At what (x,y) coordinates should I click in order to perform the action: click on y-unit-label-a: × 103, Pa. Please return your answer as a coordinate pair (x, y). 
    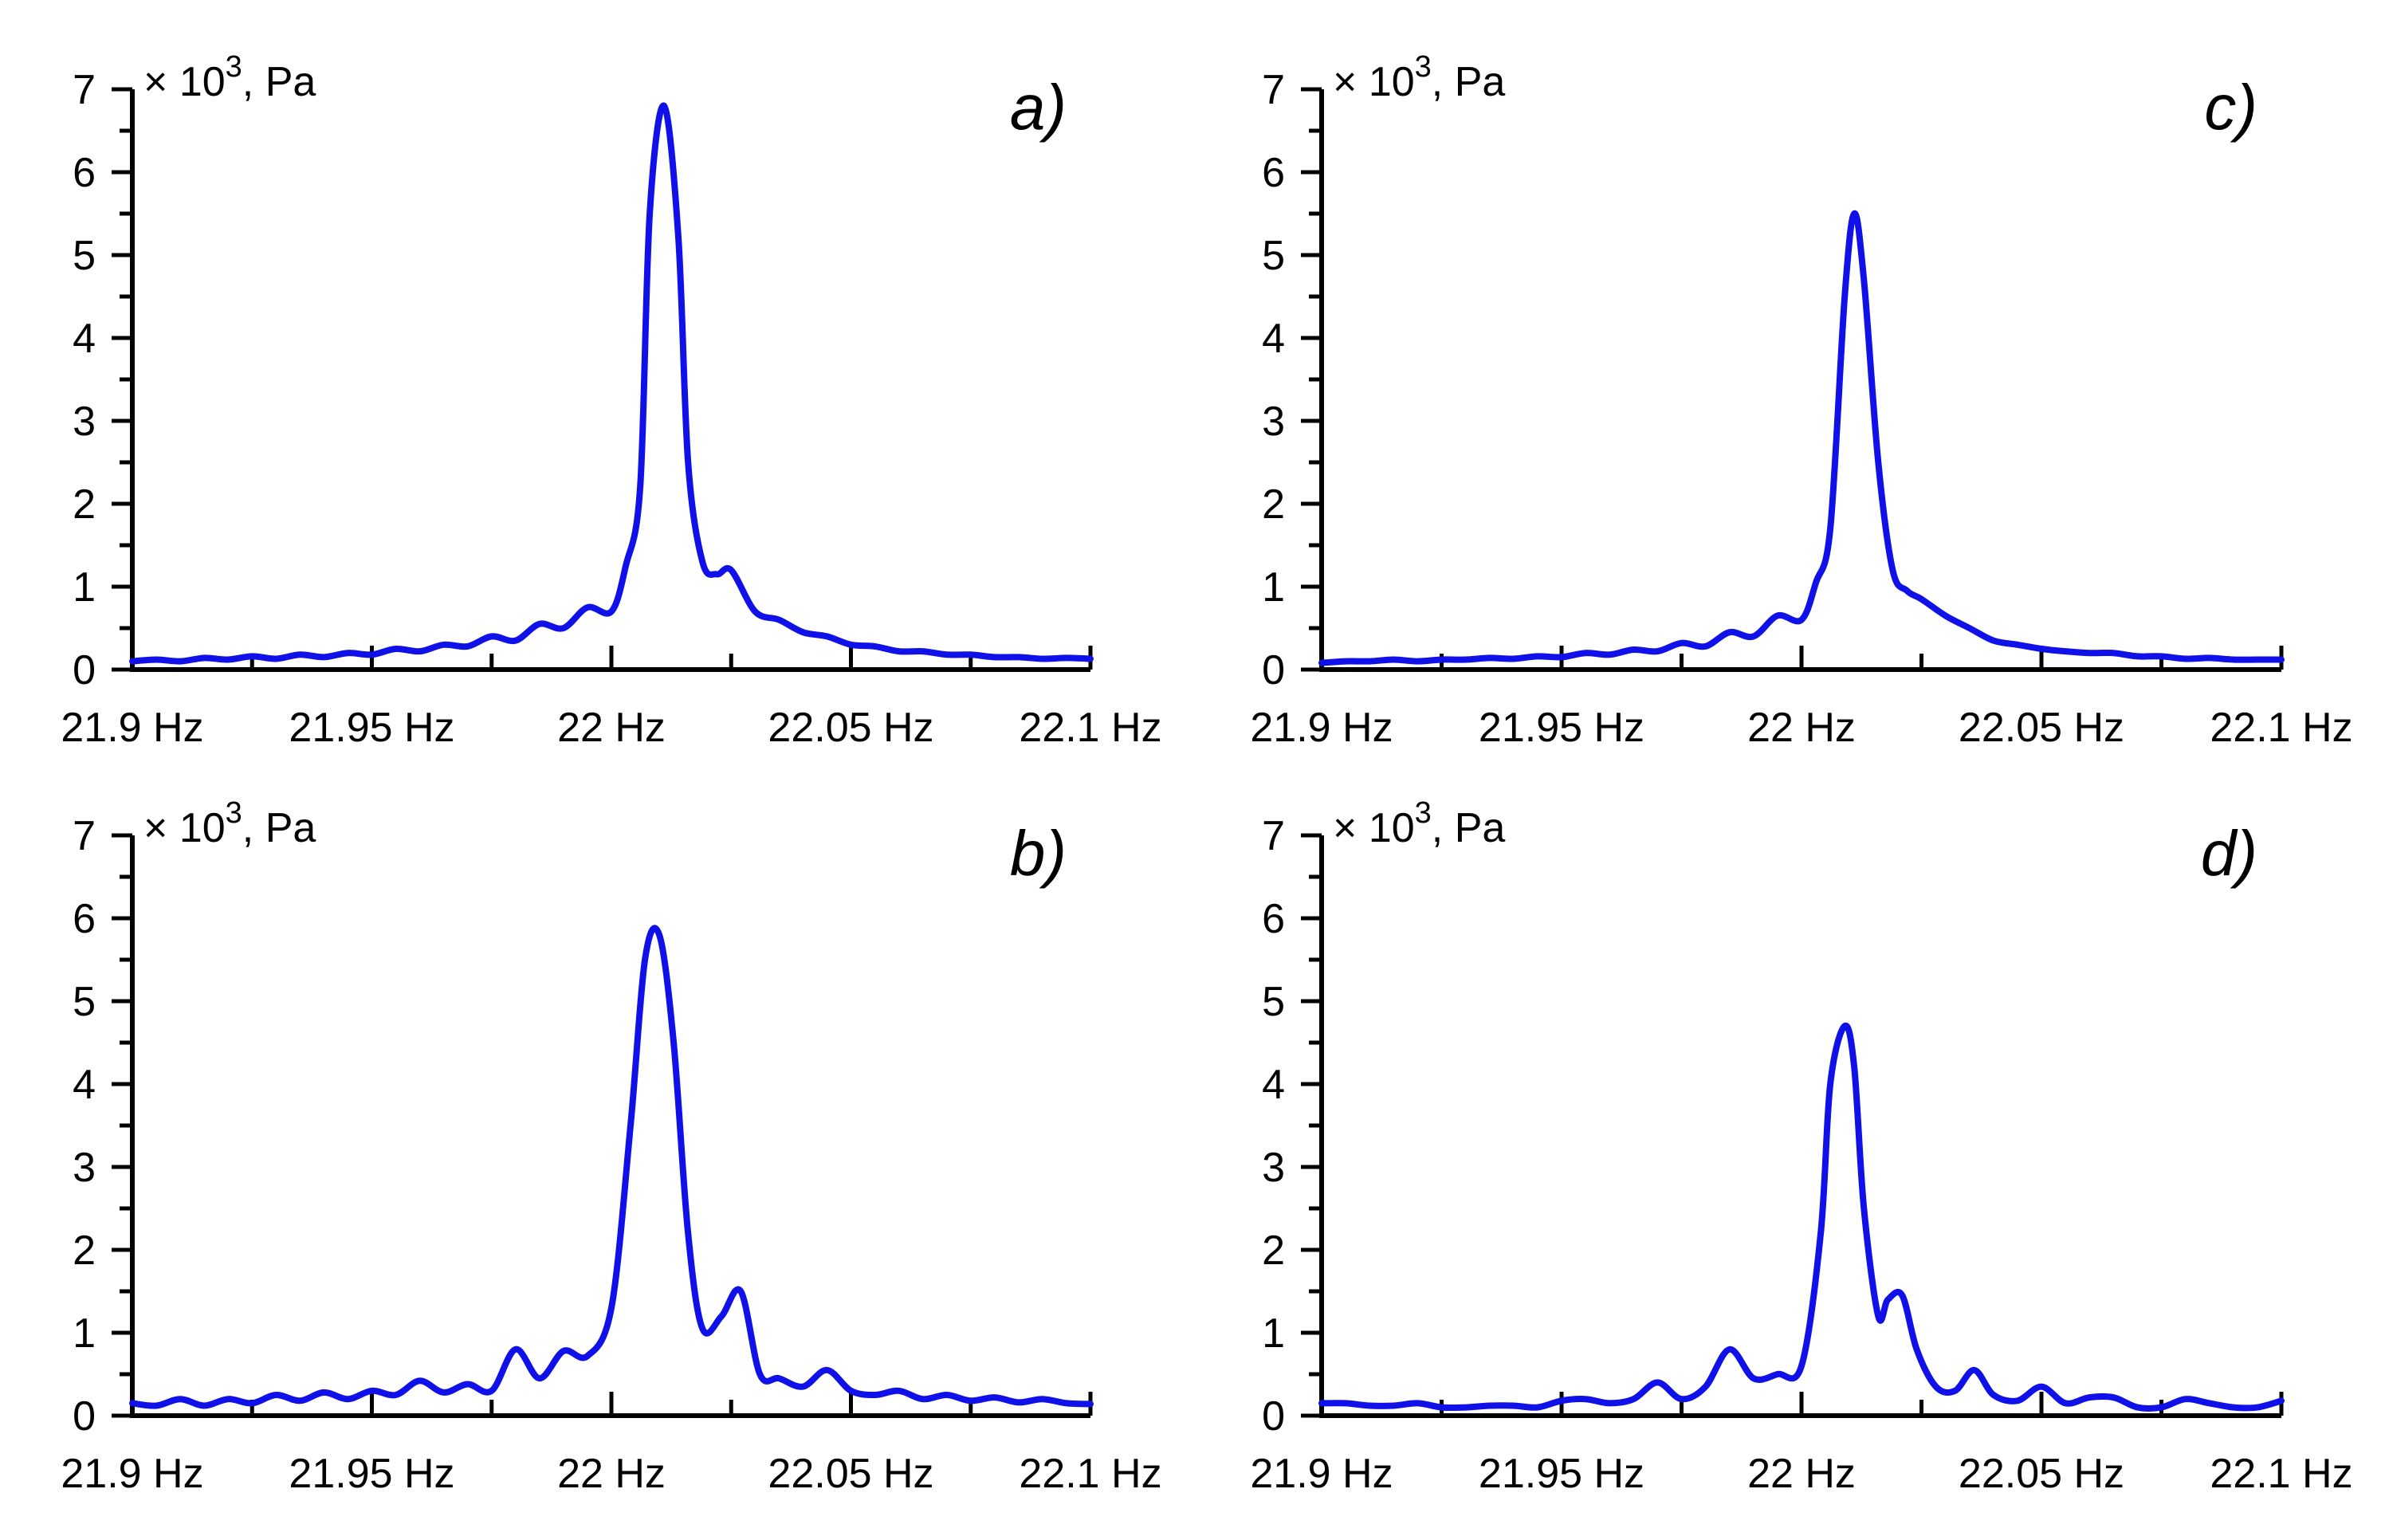
    Looking at the image, I should click on (229, 77).